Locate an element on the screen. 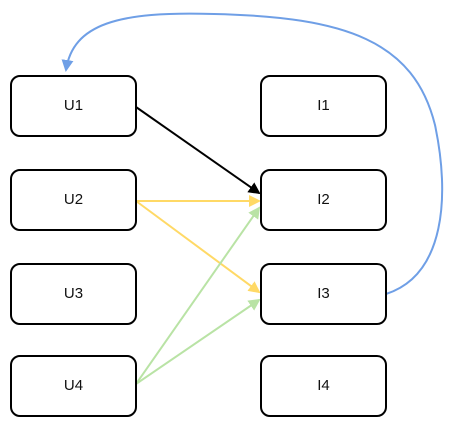 The image size is (466, 433). node-i1 is located at coordinates (323, 106).